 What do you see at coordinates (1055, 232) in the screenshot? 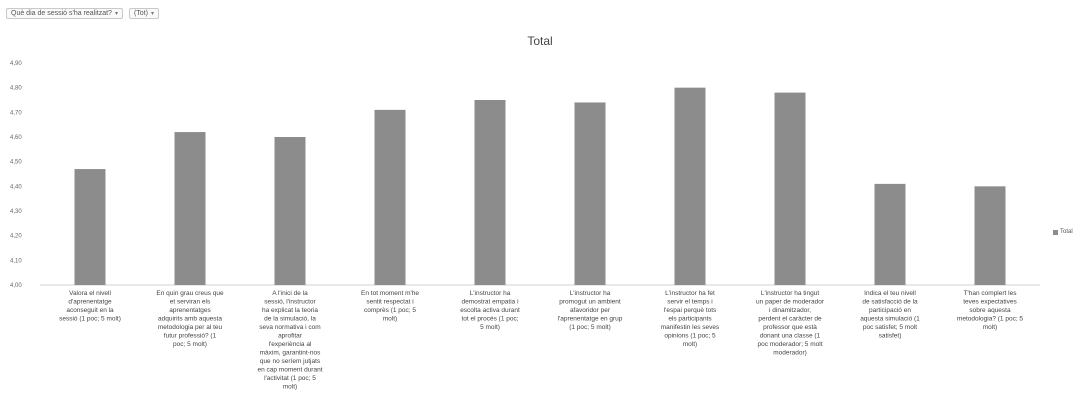
I see `legend-swatch` at bounding box center [1055, 232].